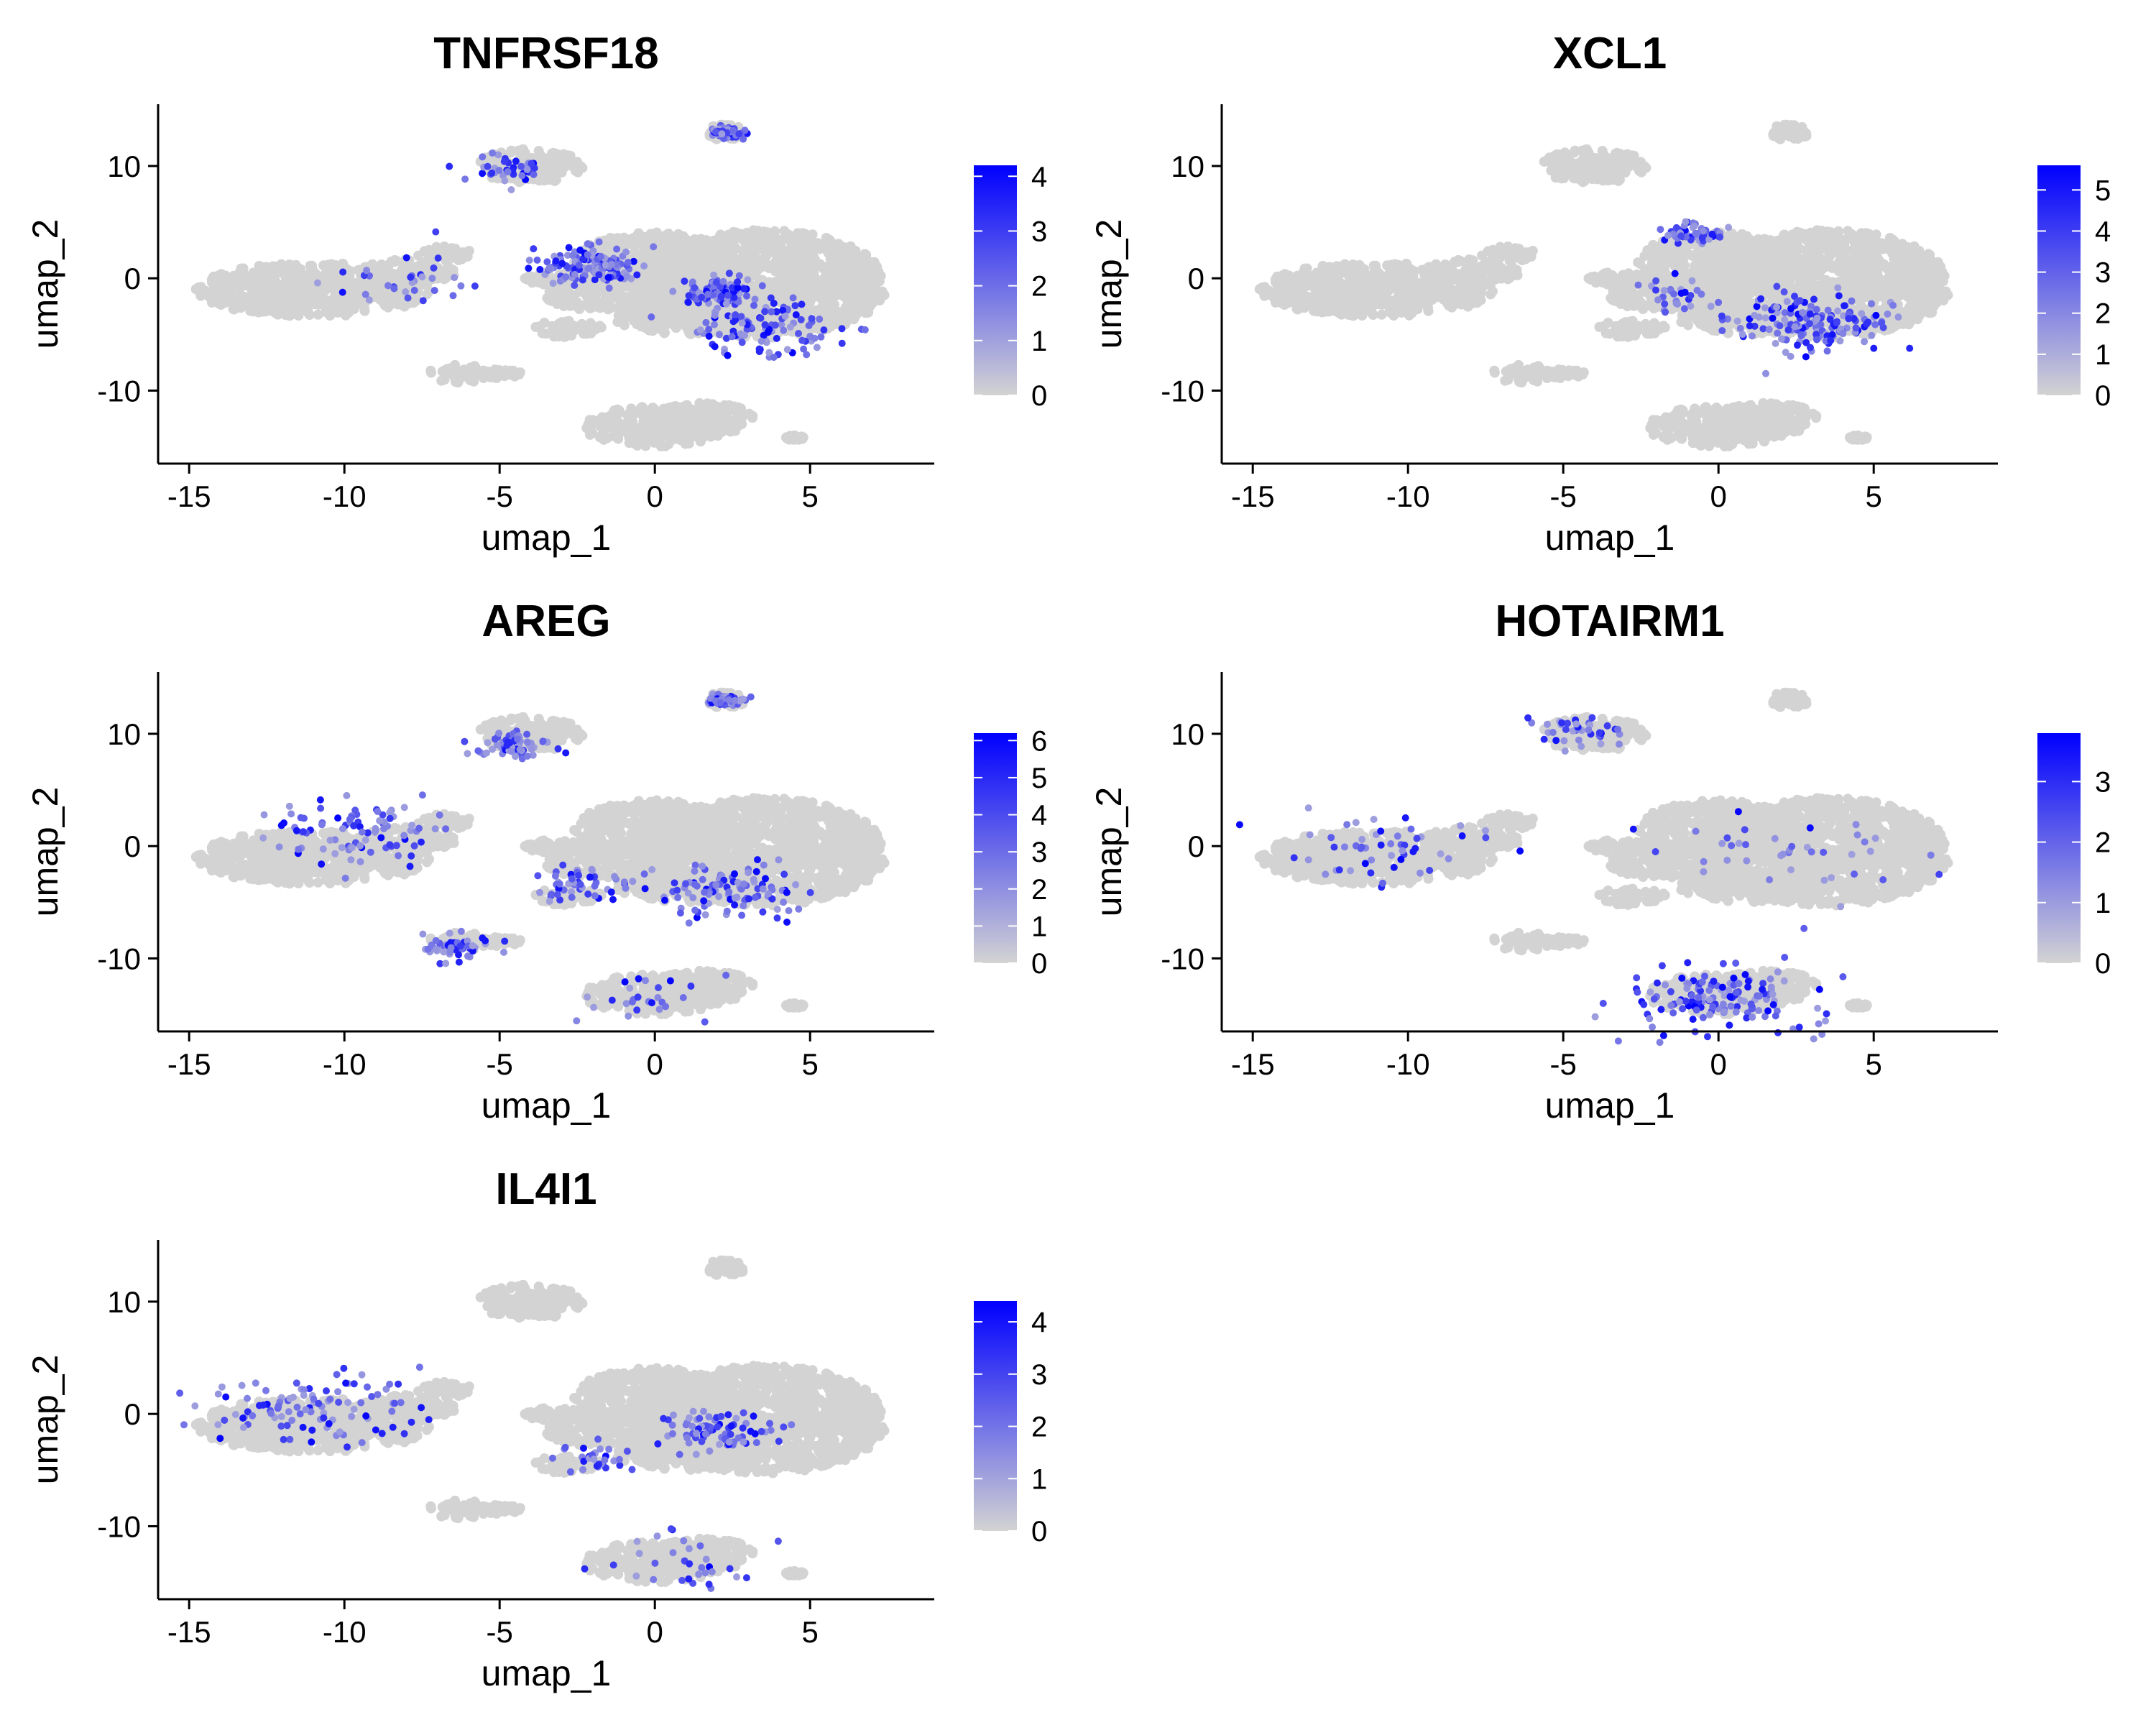  What do you see at coordinates (1039, 341) in the screenshot?
I see `colorbar-tick-label: 1` at bounding box center [1039, 341].